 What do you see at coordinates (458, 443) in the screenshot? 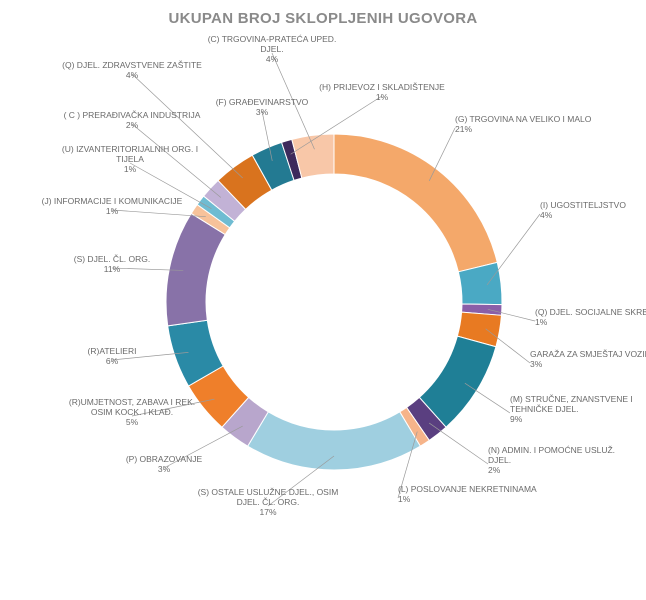
I see `leader-line-n-admin-i-pomocne-usluz-djel` at bounding box center [458, 443].